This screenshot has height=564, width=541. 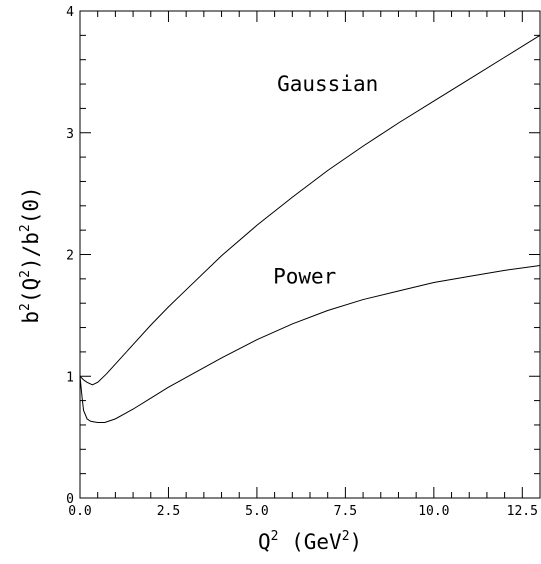 What do you see at coordinates (345, 511) in the screenshot?
I see `x-tick-label: 7.5` at bounding box center [345, 511].